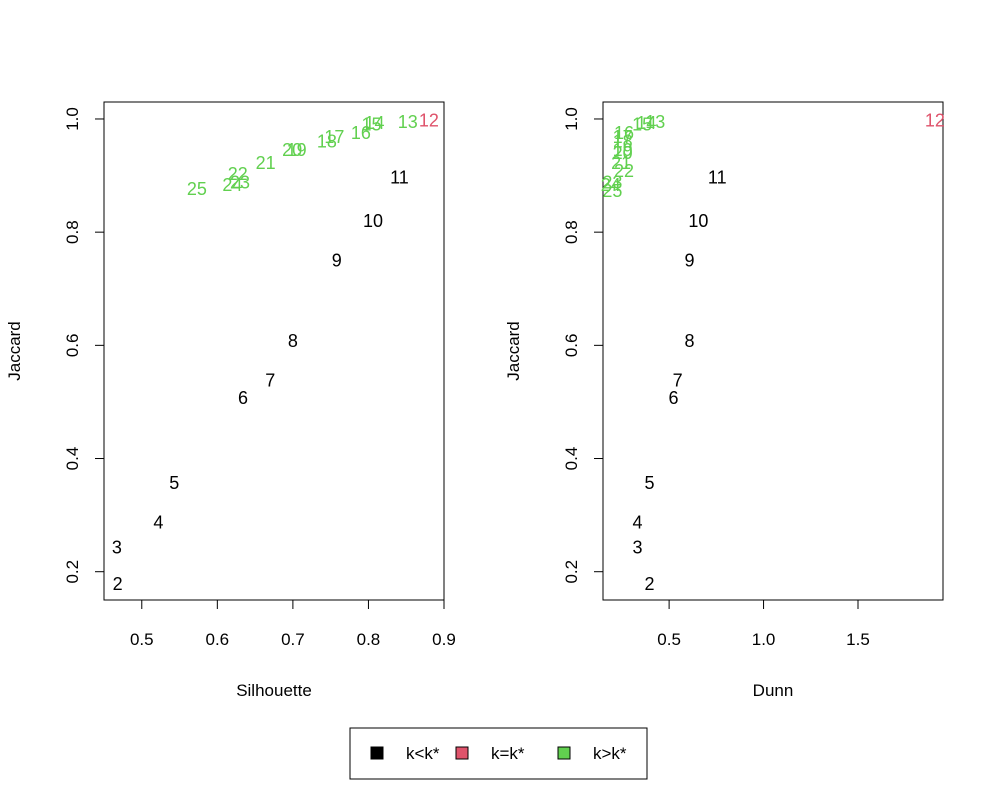  Describe the element at coordinates (763, 624) in the screenshot. I see `x-axis: 0.5 1.0 1.5` at that location.